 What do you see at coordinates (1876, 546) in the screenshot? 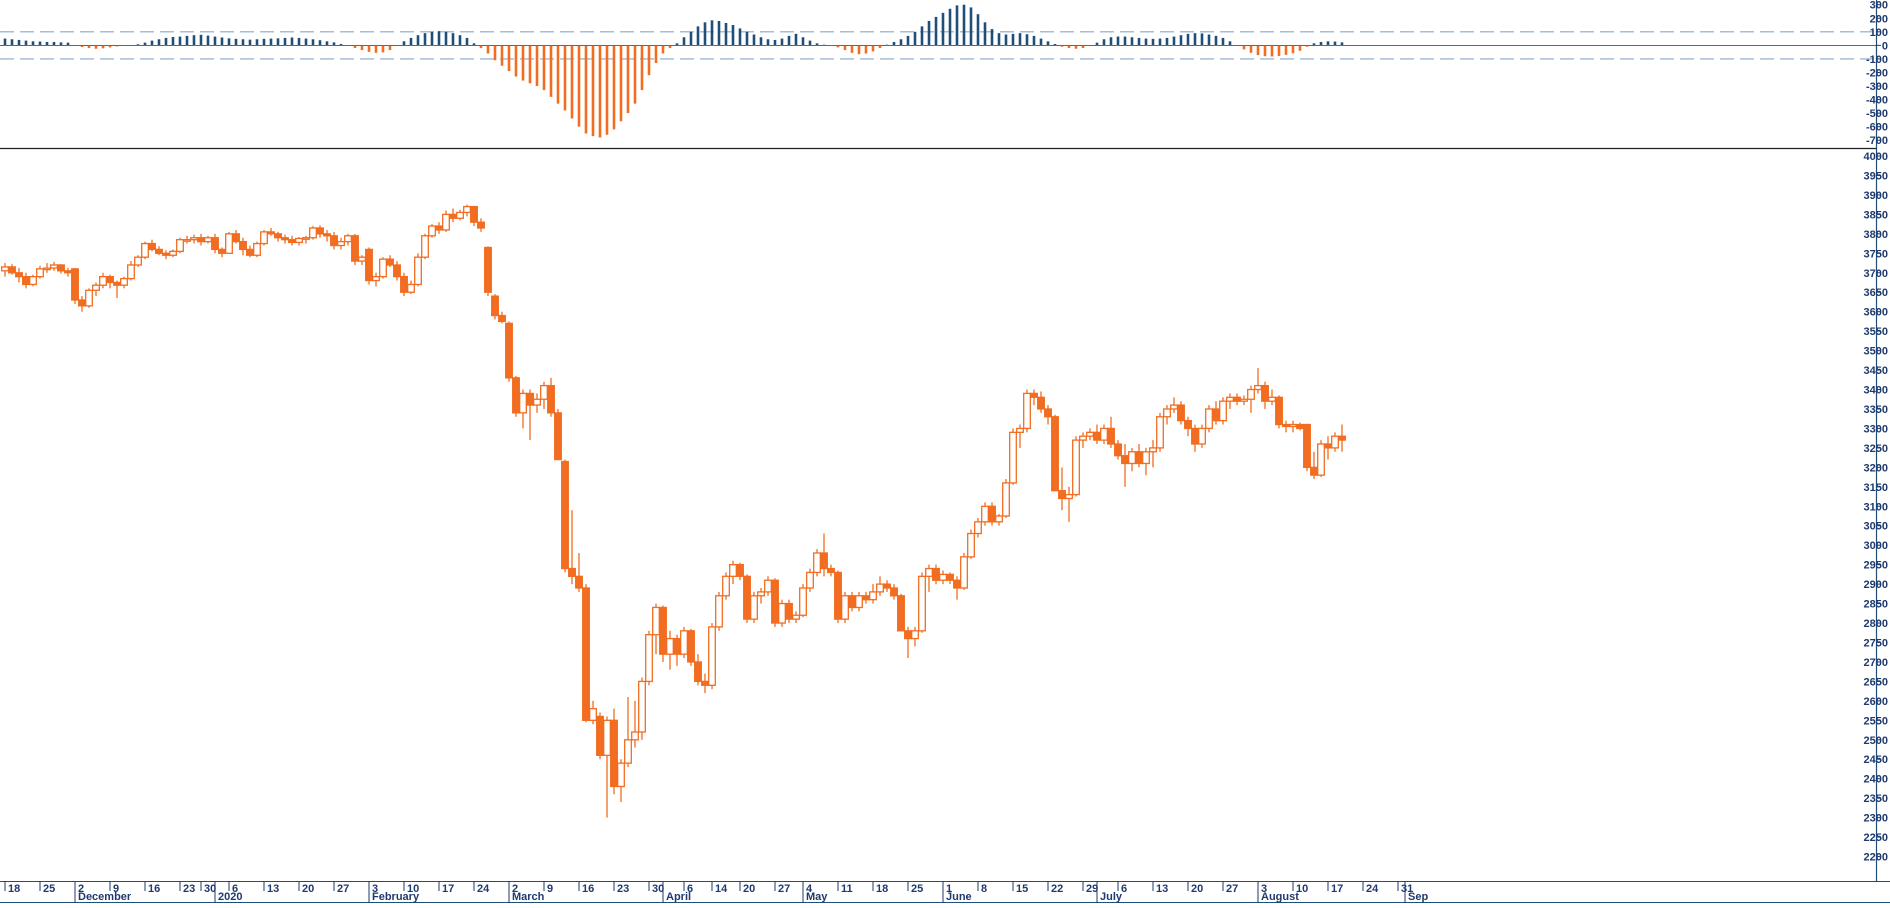
I see `price-y-tick-label: 3000` at bounding box center [1876, 546].